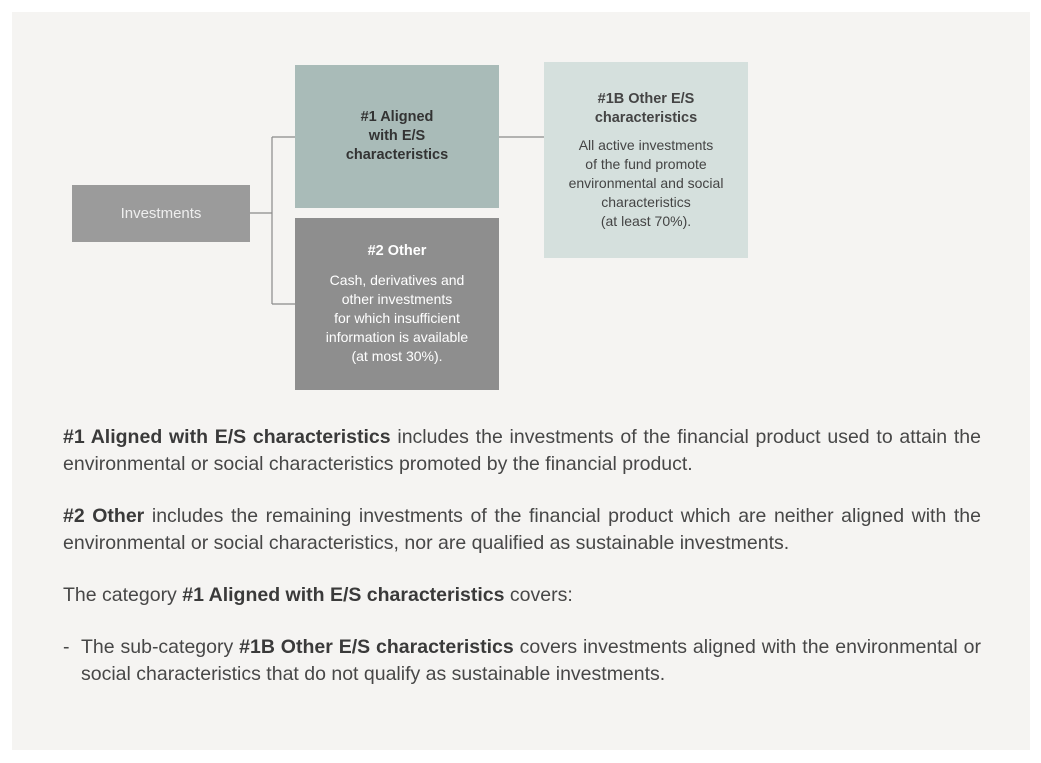  What do you see at coordinates (66, 647) in the screenshot?
I see `list-marker: -` at bounding box center [66, 647].